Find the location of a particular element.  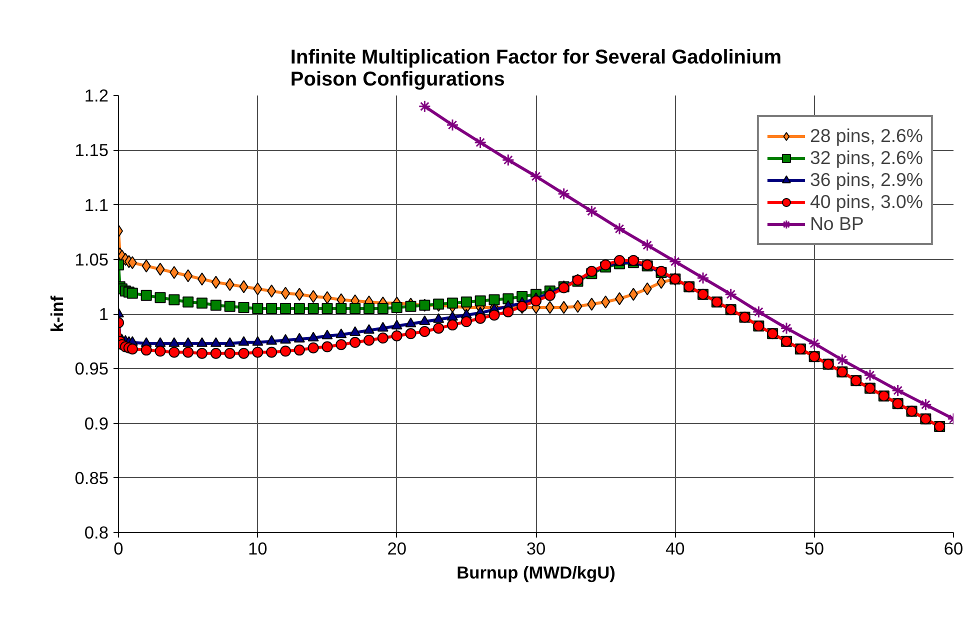

y-tick-label: 1.2 is located at coordinates (96, 96).